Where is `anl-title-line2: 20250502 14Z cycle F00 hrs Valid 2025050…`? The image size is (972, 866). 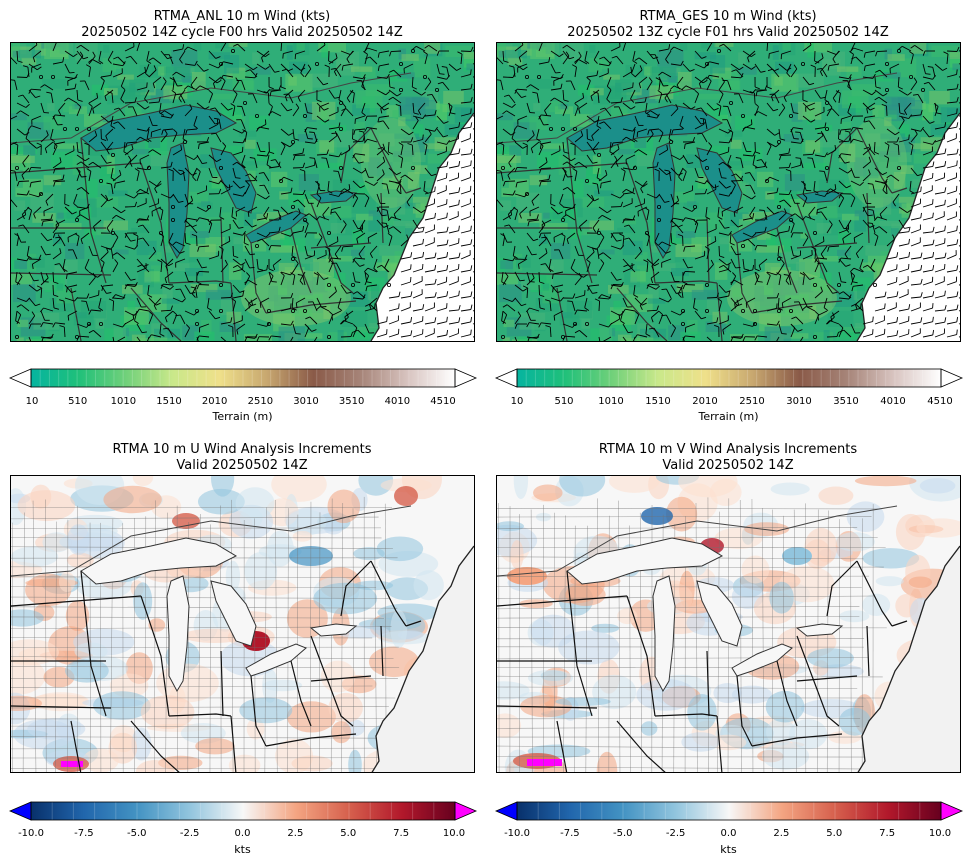
anl-title-line2: 20250502 14Z cycle F00 hrs Valid 2025050… is located at coordinates (242, 32).